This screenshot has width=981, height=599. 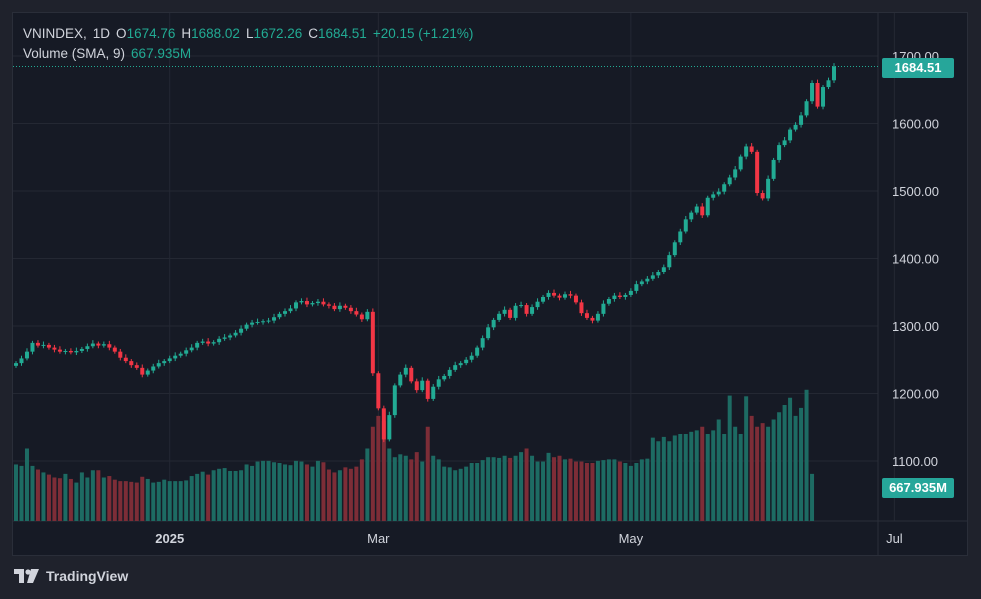 What do you see at coordinates (151, 33) in the screenshot?
I see `open-value: 1674.76` at bounding box center [151, 33].